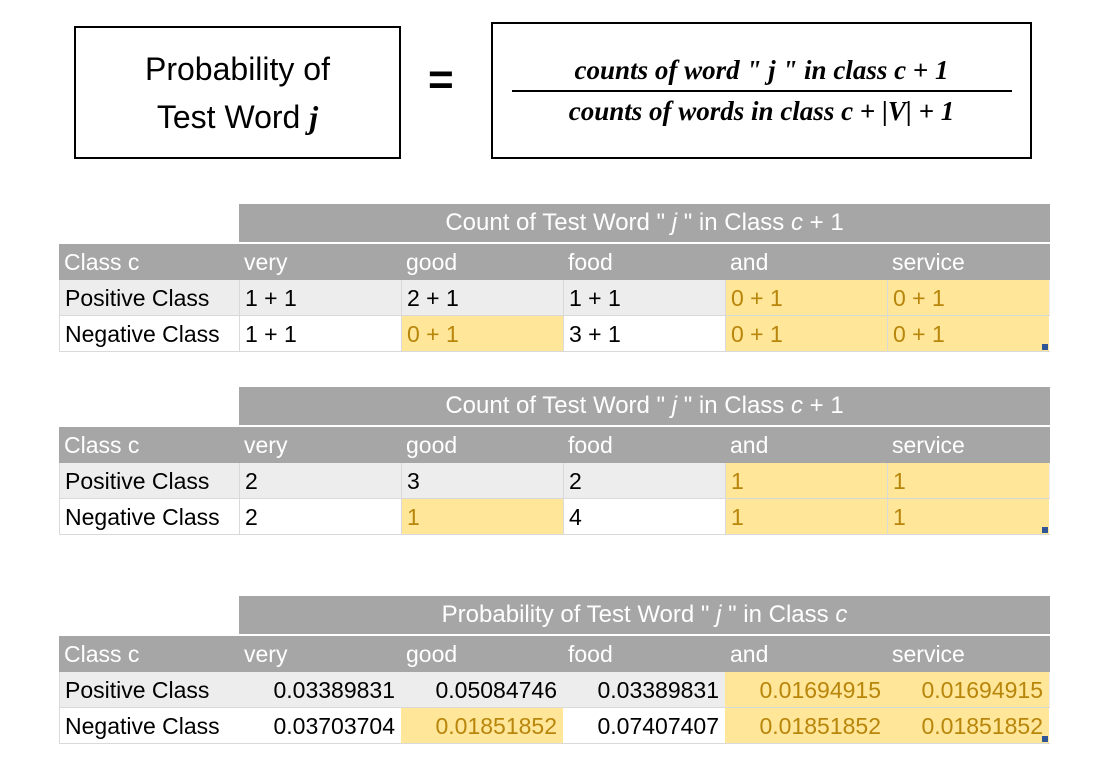  Describe the element at coordinates (761, 110) in the screenshot. I see `formula-denominator: counts of words in class c + |V| + 1` at that location.